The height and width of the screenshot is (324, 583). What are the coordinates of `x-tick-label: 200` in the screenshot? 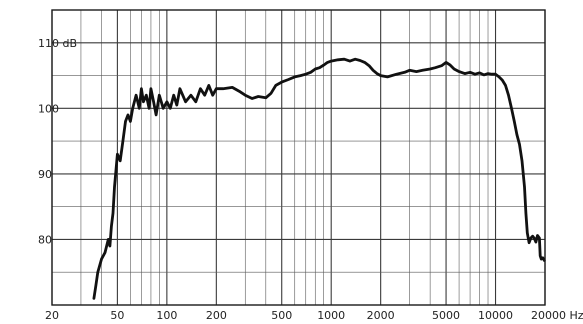 It's located at (216, 315).